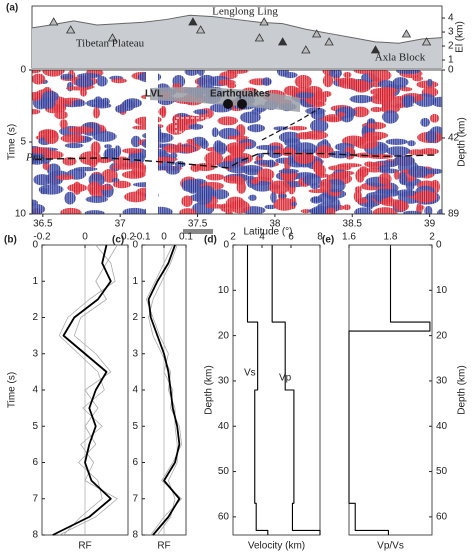  What do you see at coordinates (43, 224) in the screenshot?
I see `x-tick-label: 36.5` at bounding box center [43, 224].